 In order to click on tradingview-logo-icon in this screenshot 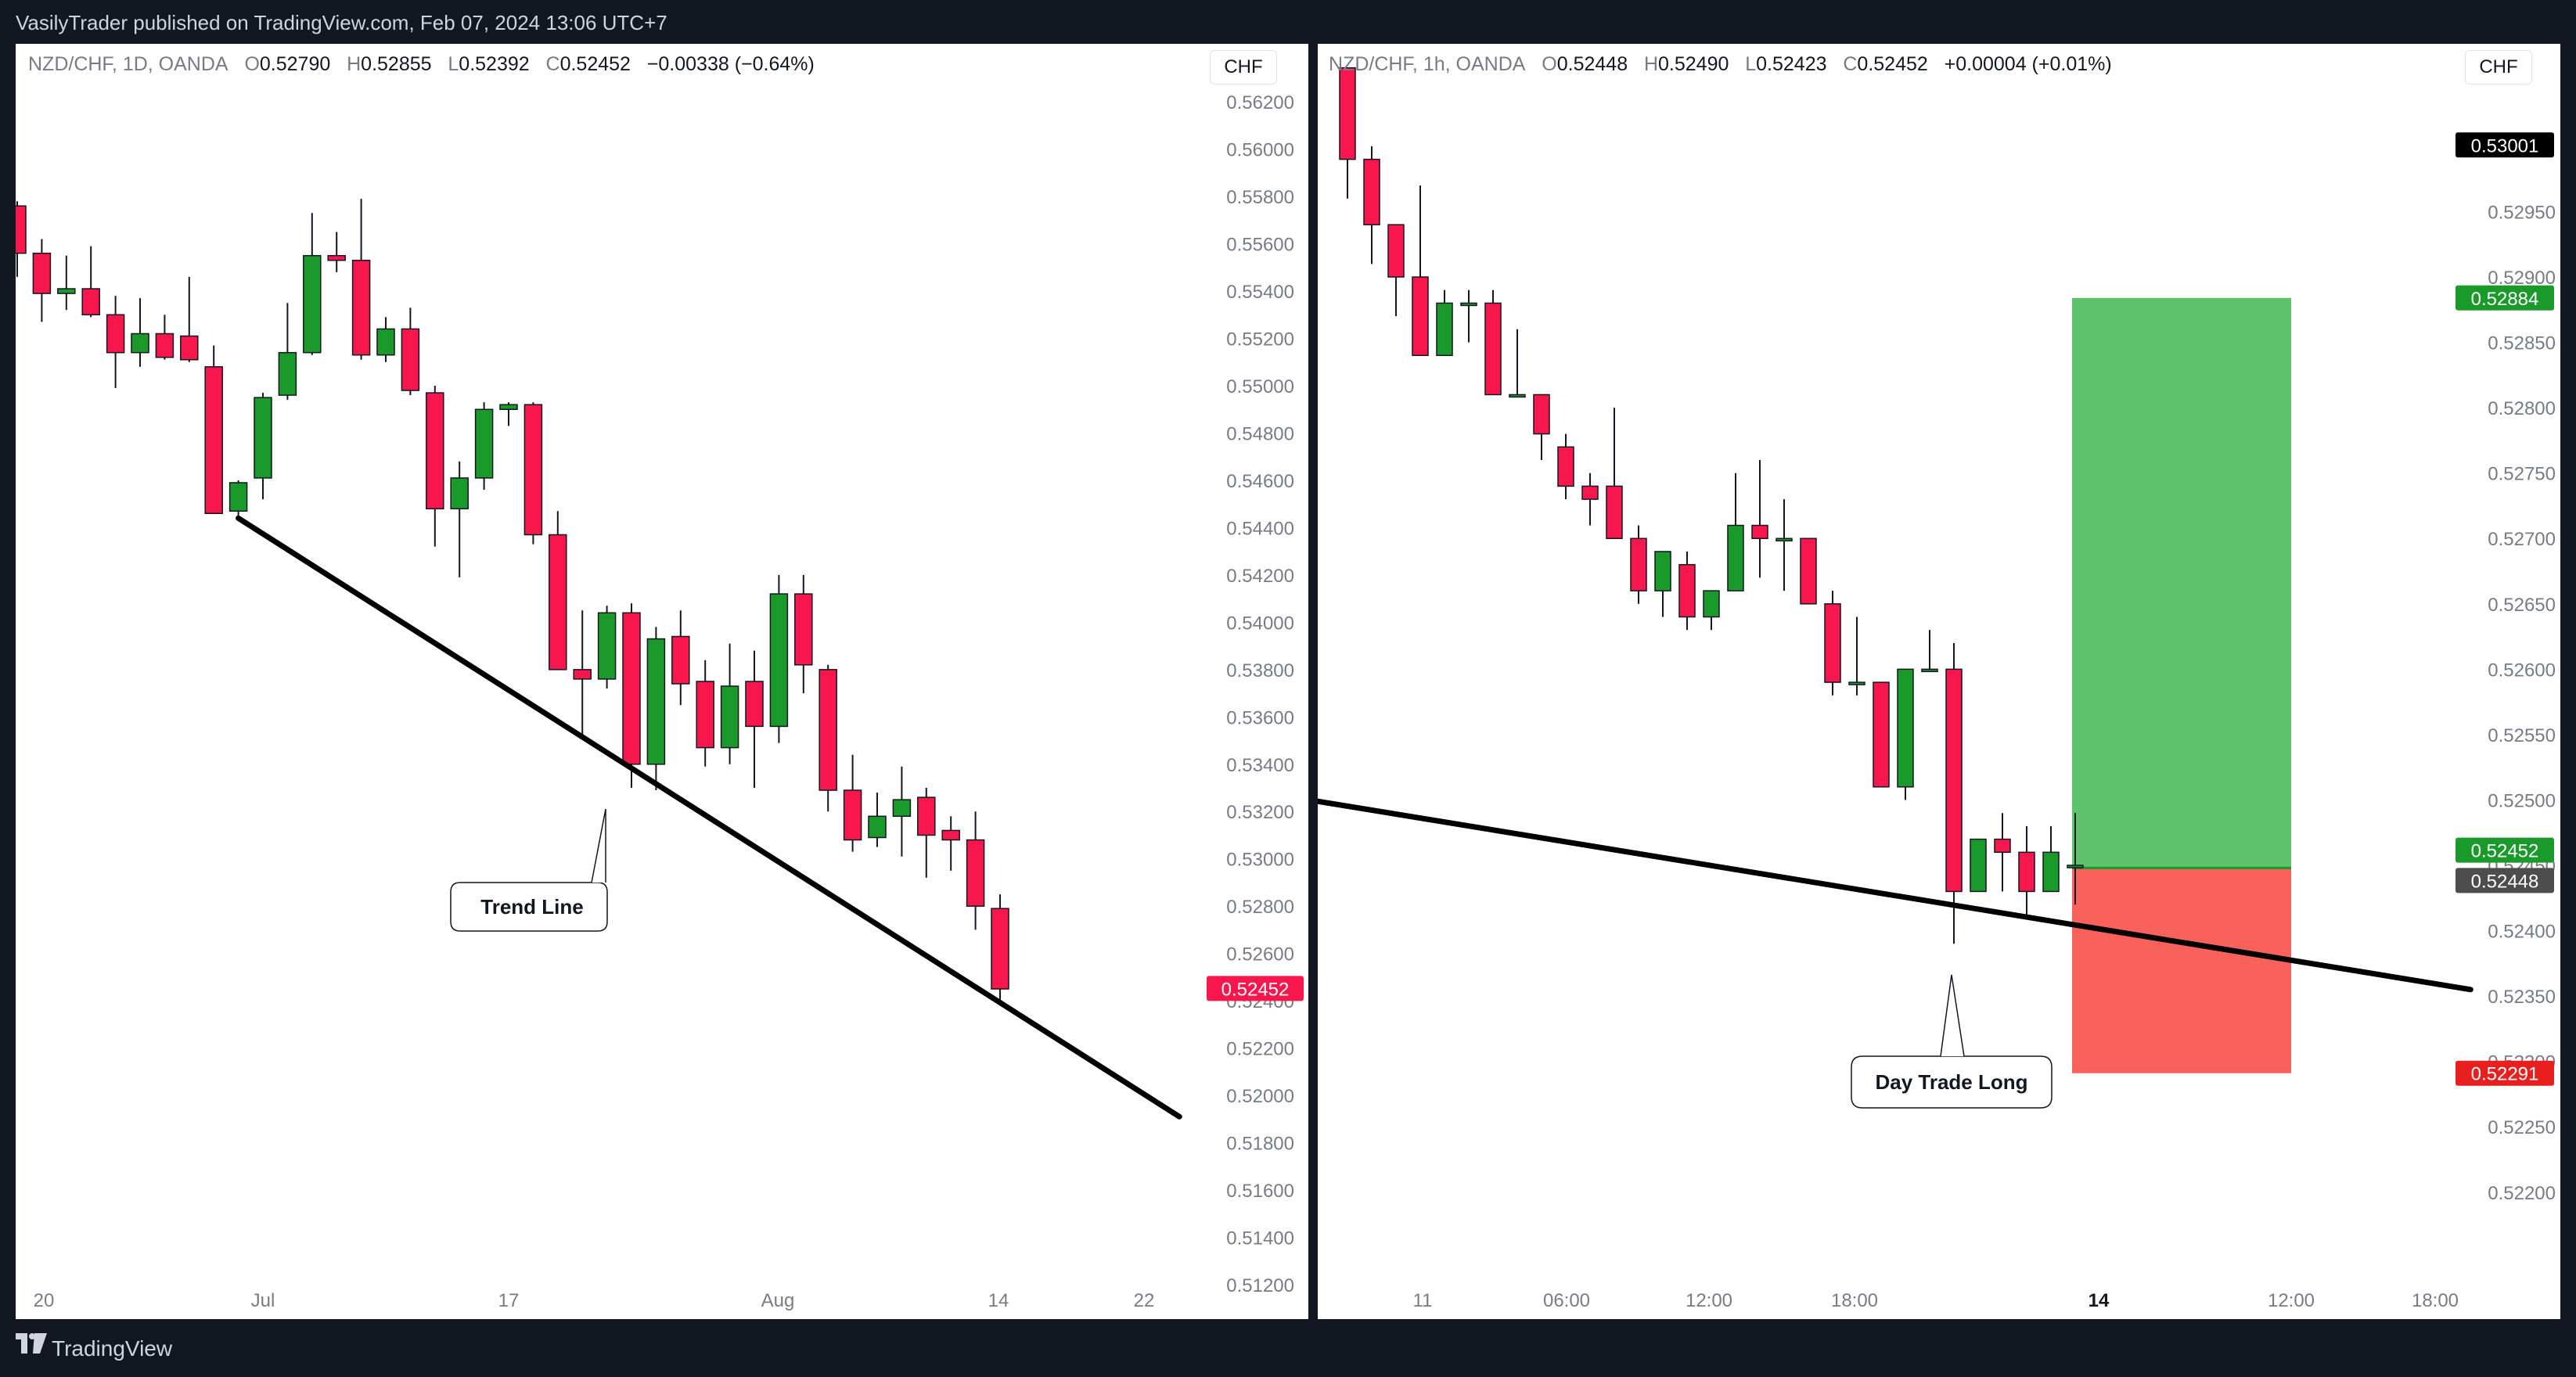, I will do `click(32, 1343)`.